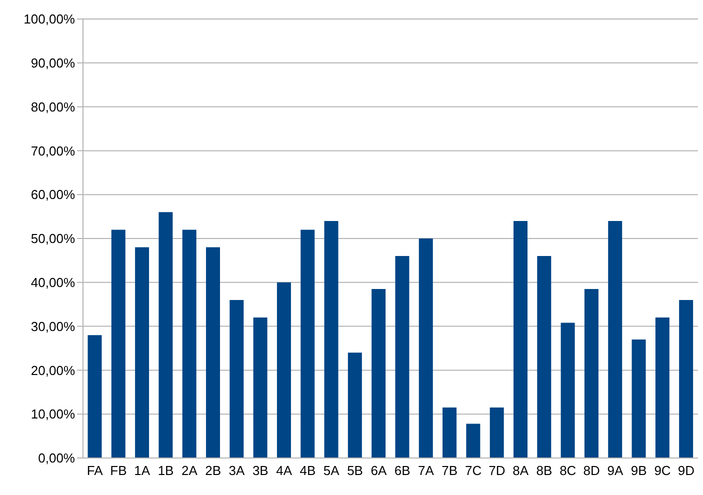 The height and width of the screenshot is (495, 703). Describe the element at coordinates (53, 194) in the screenshot. I see `y-tick-label: 60,00%` at that location.